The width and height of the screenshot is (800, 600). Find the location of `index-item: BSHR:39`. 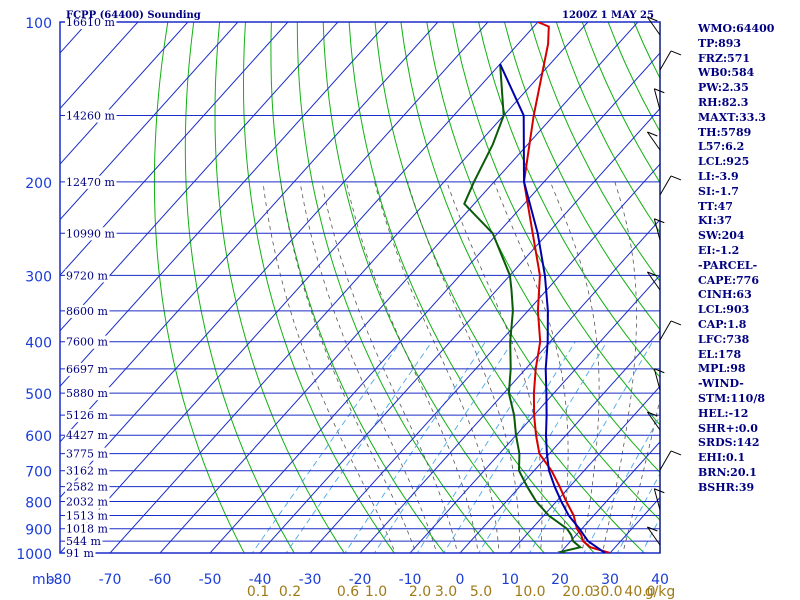

index-item: BSHR:39 is located at coordinates (726, 487).